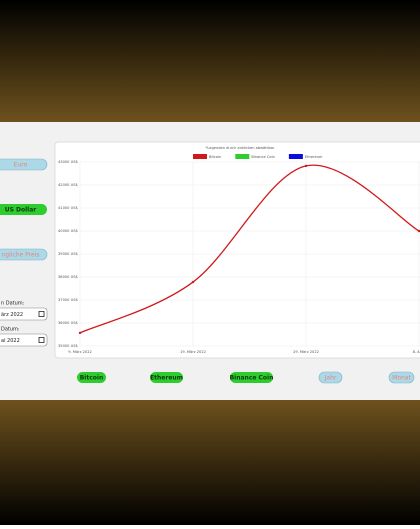  I want to click on original-price-button, so click(24, 254).